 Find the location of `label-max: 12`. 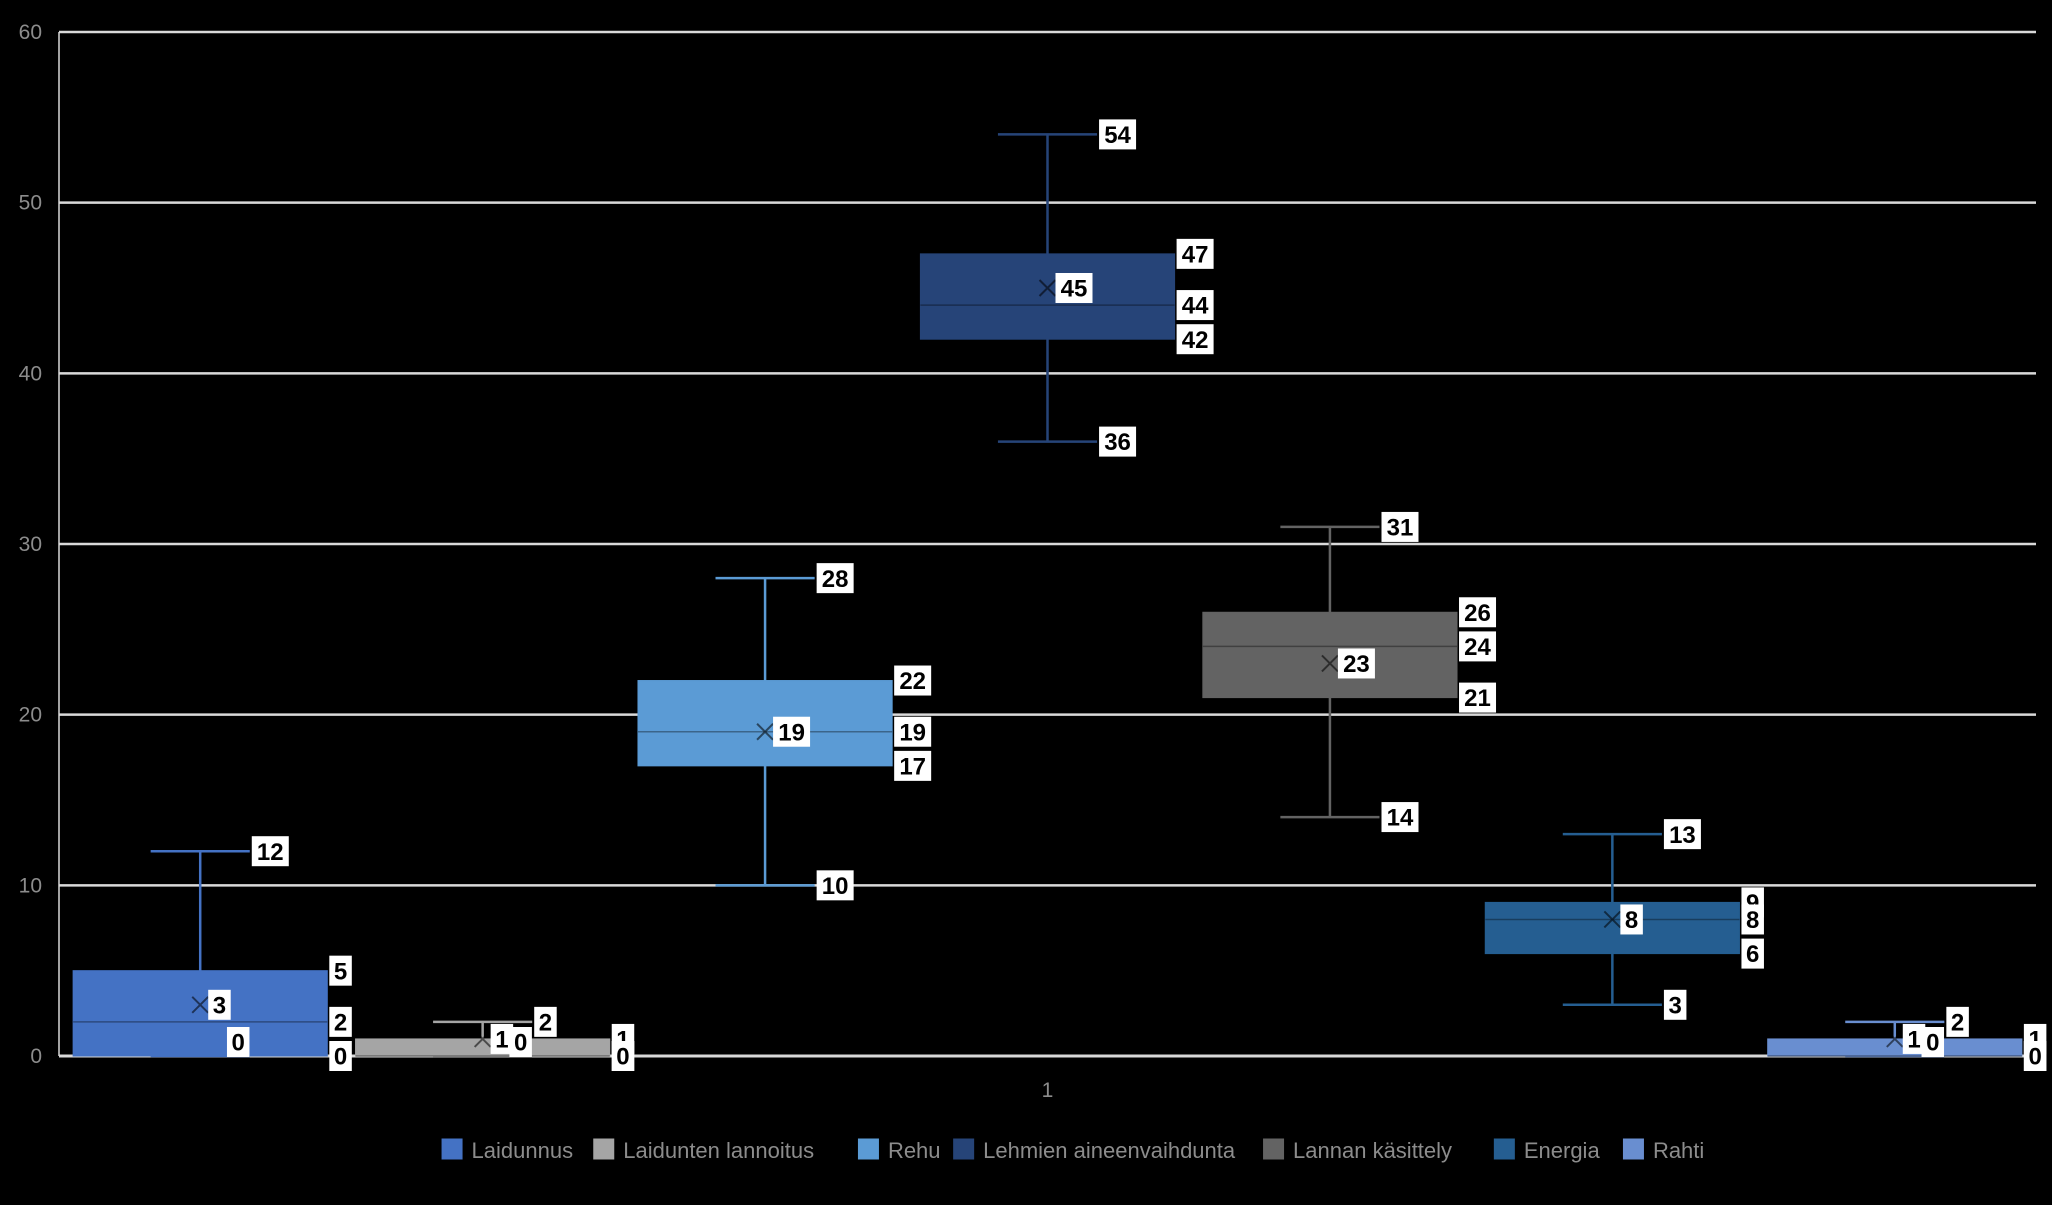

label-max: 12 is located at coordinates (270, 851).